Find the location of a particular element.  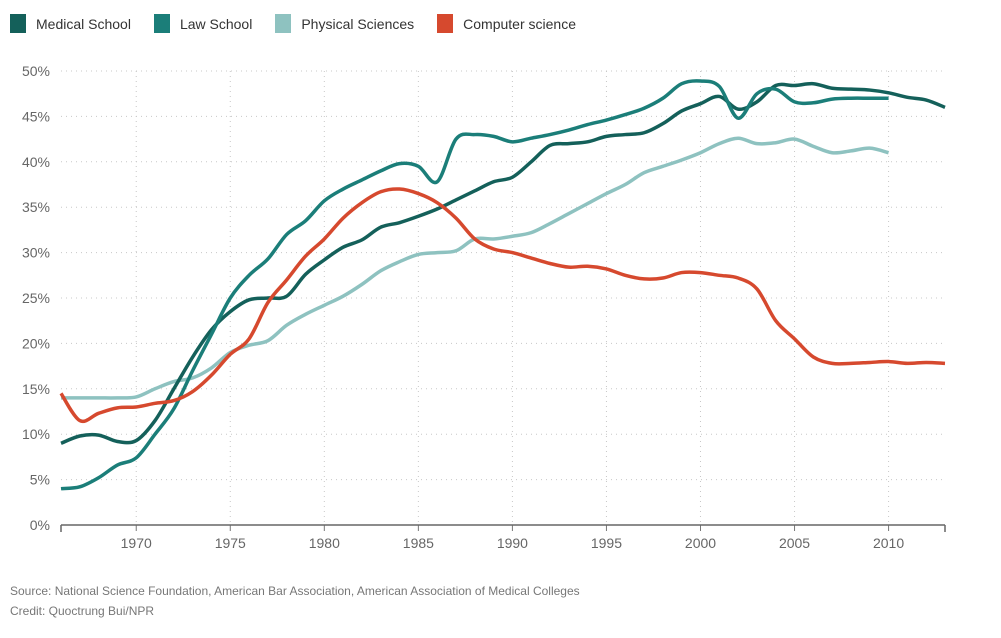

y-tick-label: 40% is located at coordinates (36, 162).